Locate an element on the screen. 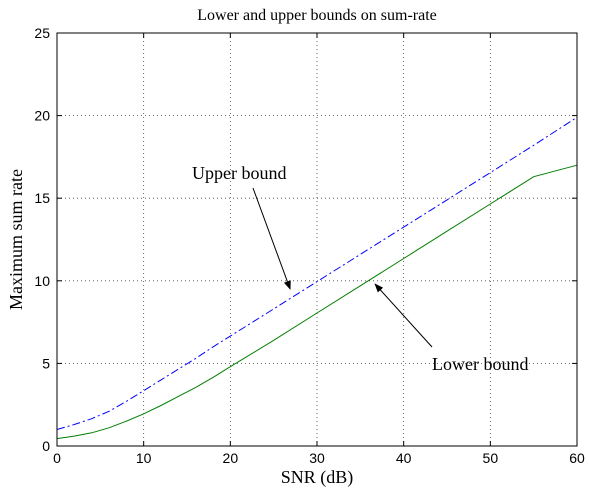 This screenshot has height=489, width=589. x-tick-label: 10 is located at coordinates (144, 458).